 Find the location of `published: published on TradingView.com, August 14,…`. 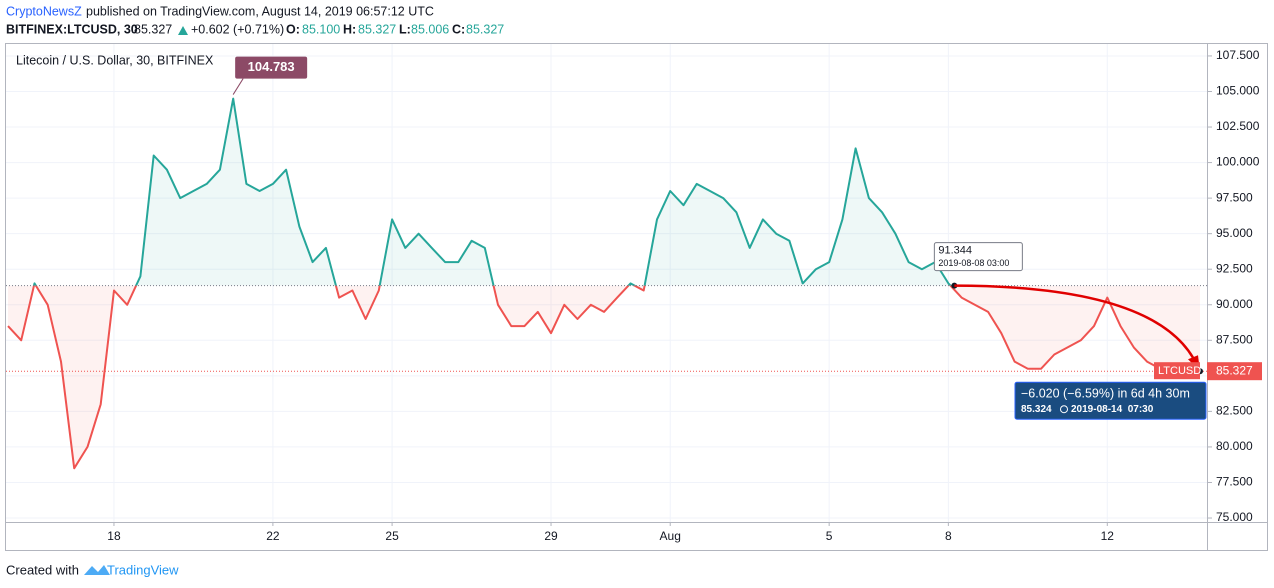

published: published on TradingView.com, August 14,… is located at coordinates (260, 11).